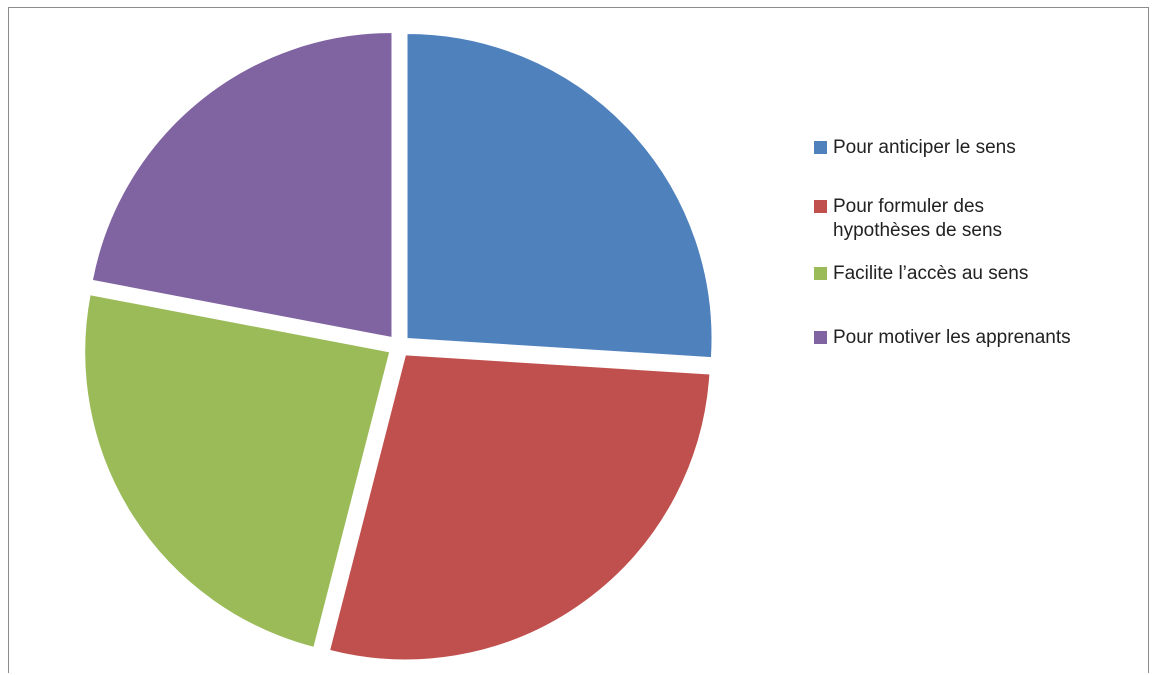 The height and width of the screenshot is (675, 1152). Describe the element at coordinates (242, 185) in the screenshot. I see `pie-slice-motiver` at that location.